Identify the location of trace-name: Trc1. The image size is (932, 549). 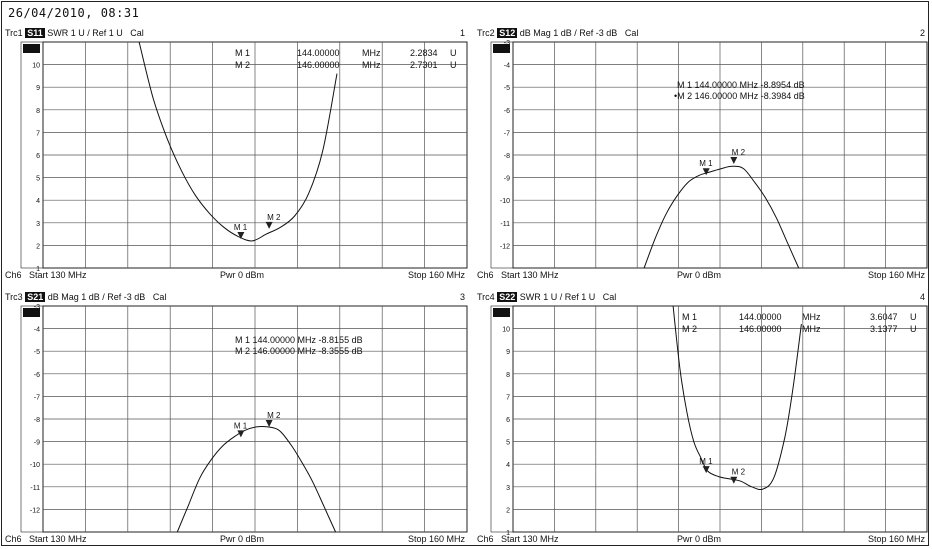
(14, 33).